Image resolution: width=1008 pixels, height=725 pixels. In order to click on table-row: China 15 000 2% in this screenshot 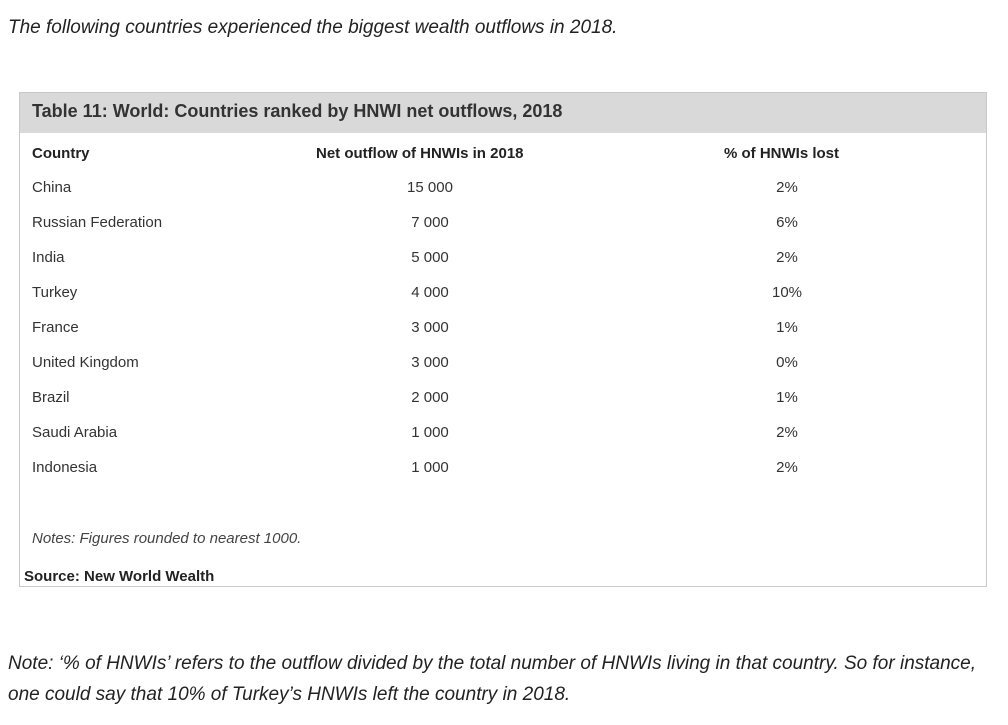, I will do `click(503, 196)`.